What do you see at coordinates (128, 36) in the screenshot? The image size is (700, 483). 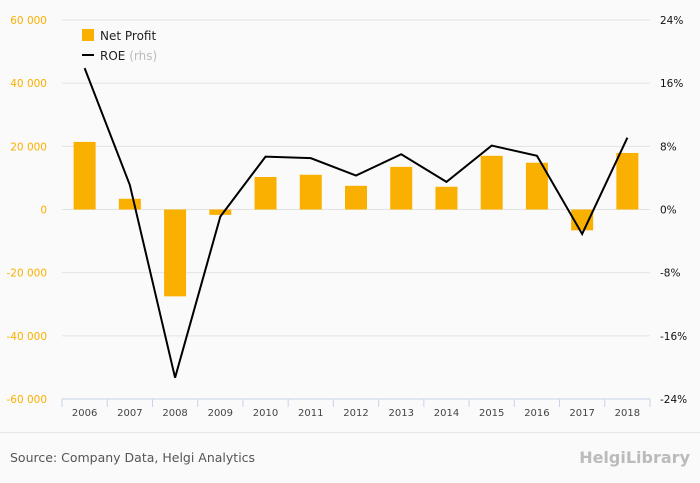 I see `legend-net-profit-label: Net Profit` at bounding box center [128, 36].